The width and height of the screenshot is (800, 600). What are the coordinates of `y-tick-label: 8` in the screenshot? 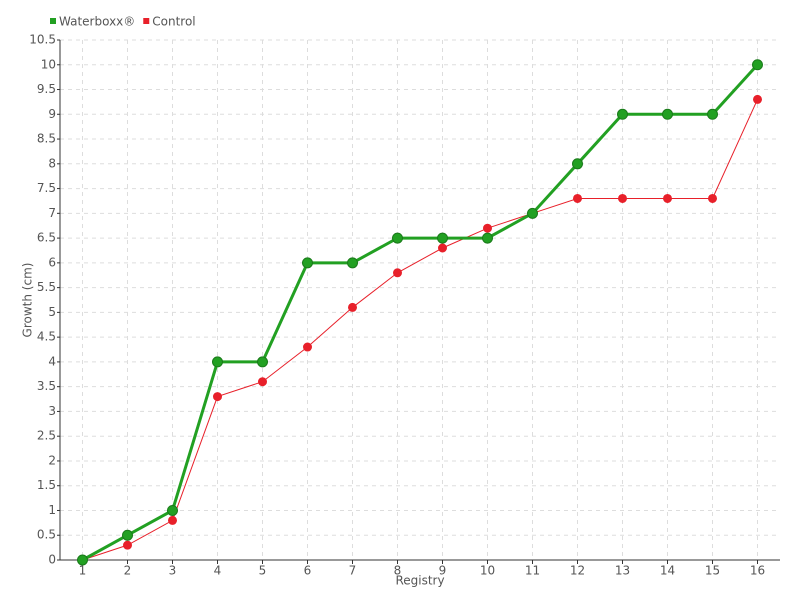 It's located at (52, 163).